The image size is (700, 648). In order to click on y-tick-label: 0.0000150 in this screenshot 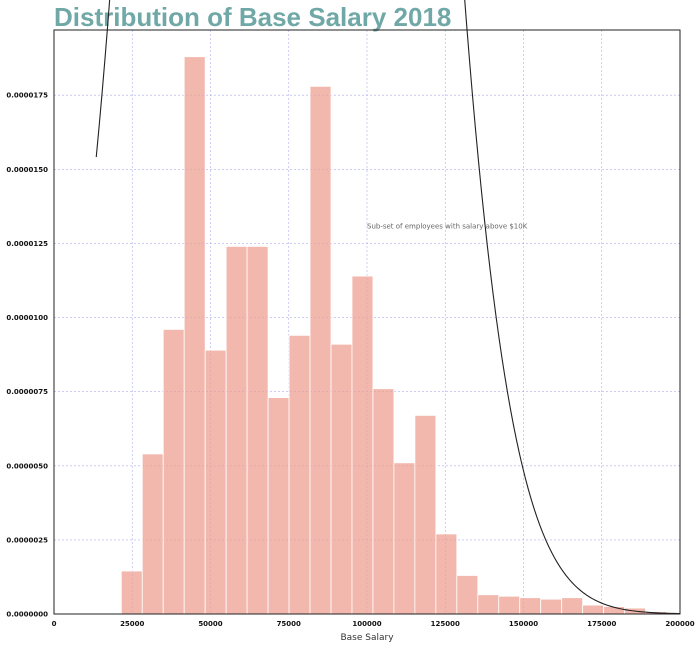, I will do `click(27, 170)`.